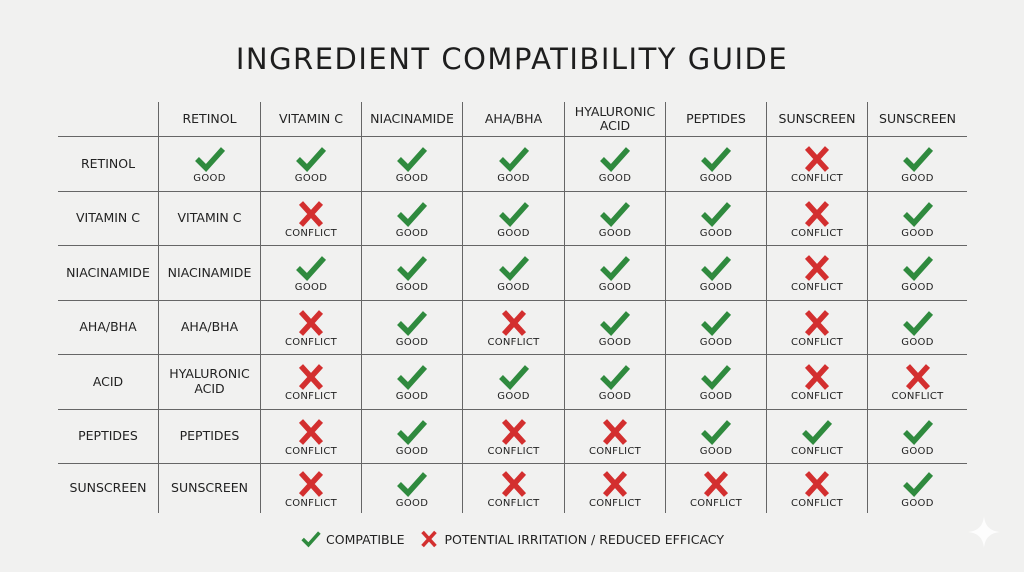 The height and width of the screenshot is (572, 1024). Describe the element at coordinates (209, 218) in the screenshot. I see `row-sub-header-label: VITAMIN C` at that location.